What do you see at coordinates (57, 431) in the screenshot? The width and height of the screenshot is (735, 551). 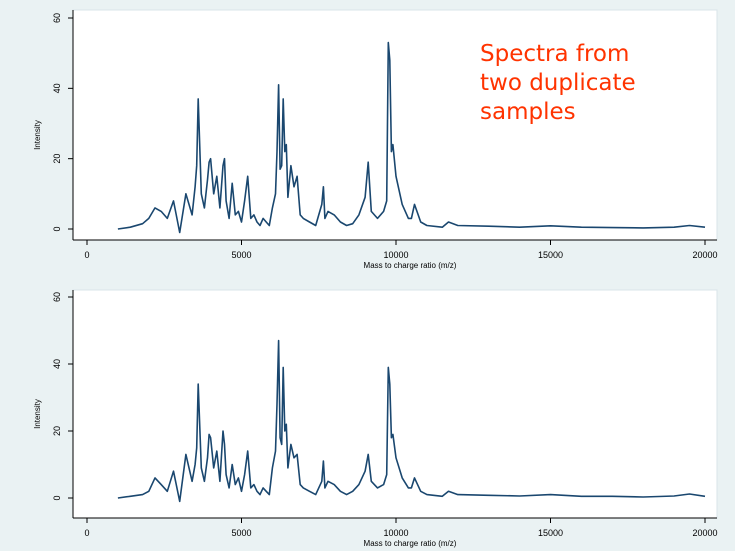 I see `y-tick-label-2-1: 20` at bounding box center [57, 431].